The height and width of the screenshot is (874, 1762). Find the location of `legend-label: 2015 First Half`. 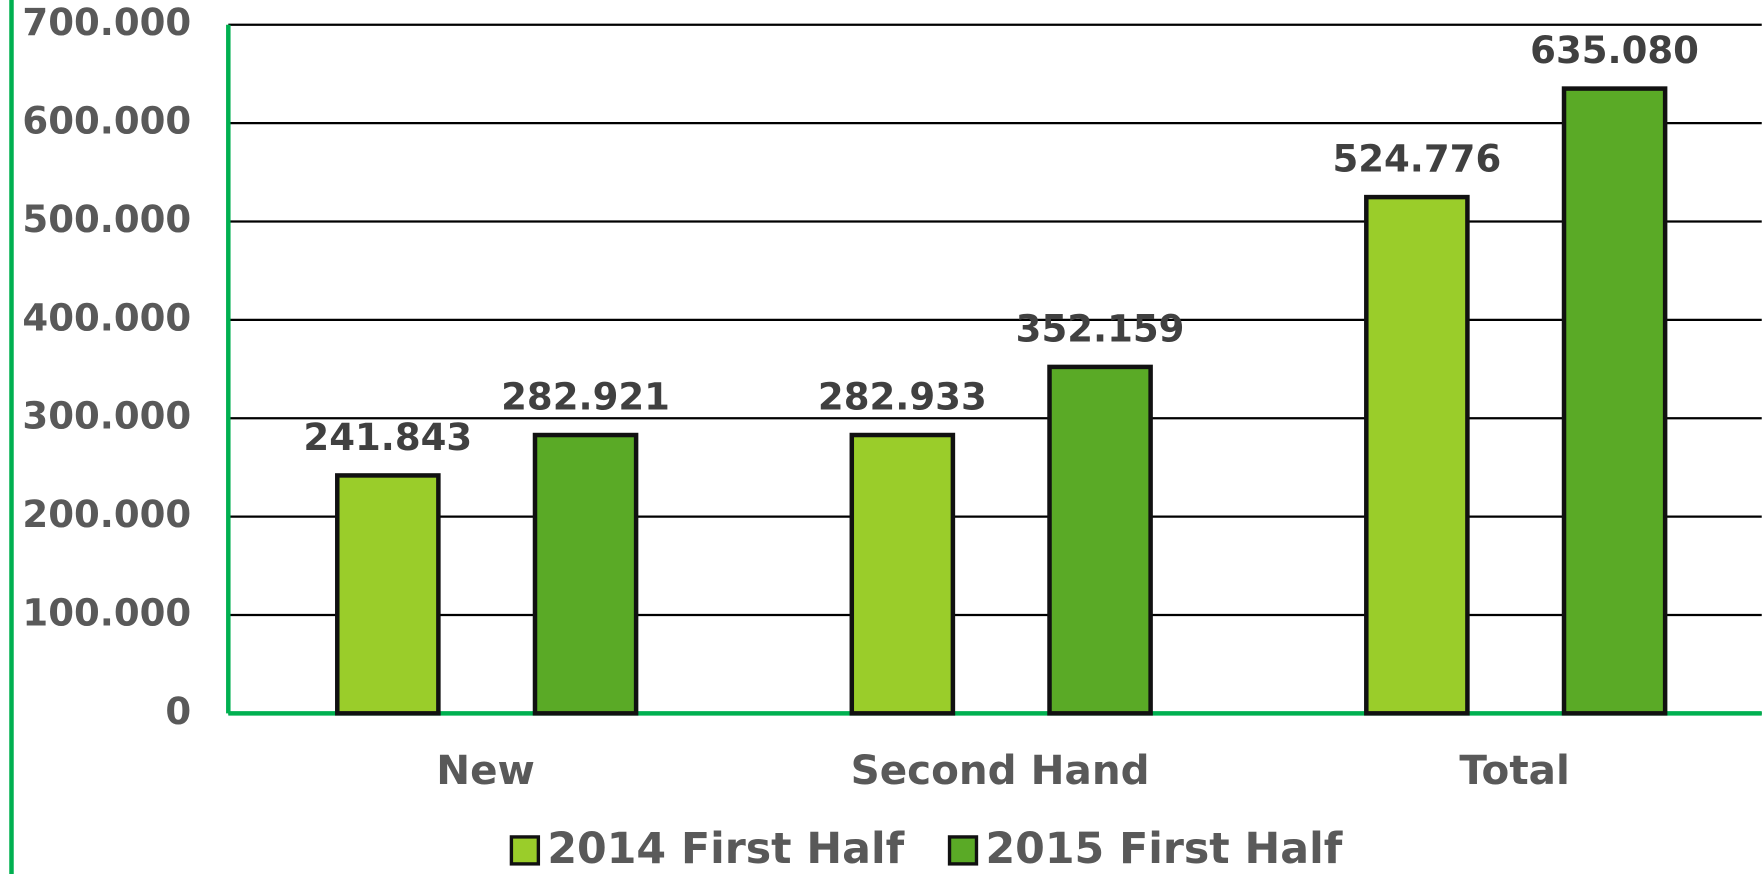

legend-label: 2015 First Half is located at coordinates (1163, 849).